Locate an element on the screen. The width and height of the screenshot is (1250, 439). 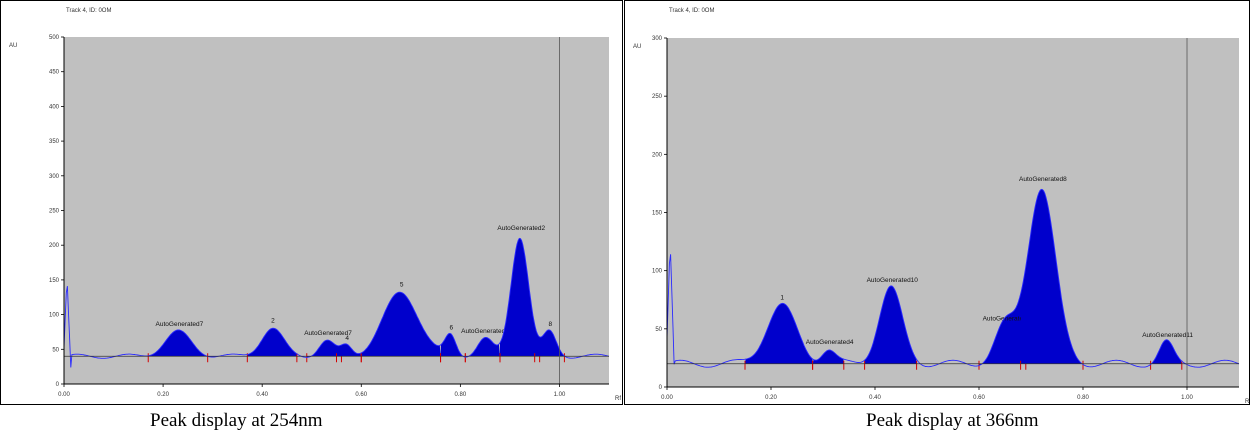
peak-label-1-5: AutoGenerated11 is located at coordinates (1167, 335).